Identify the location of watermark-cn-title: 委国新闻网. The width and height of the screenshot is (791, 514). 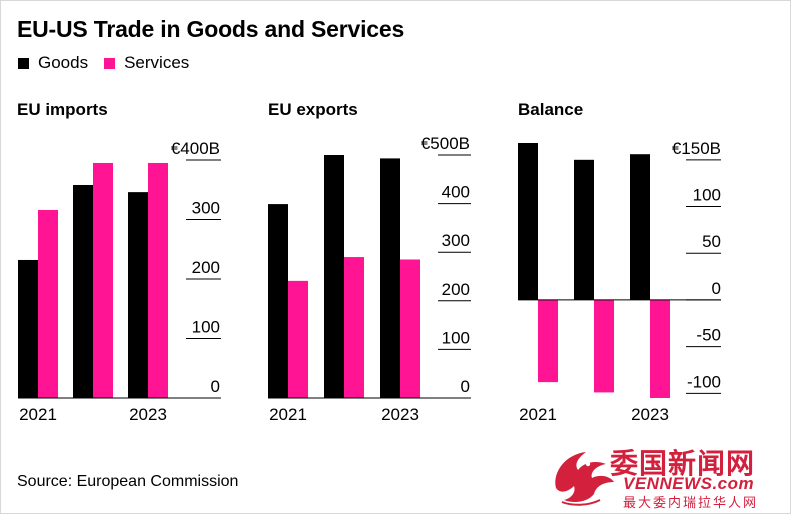
(683, 463).